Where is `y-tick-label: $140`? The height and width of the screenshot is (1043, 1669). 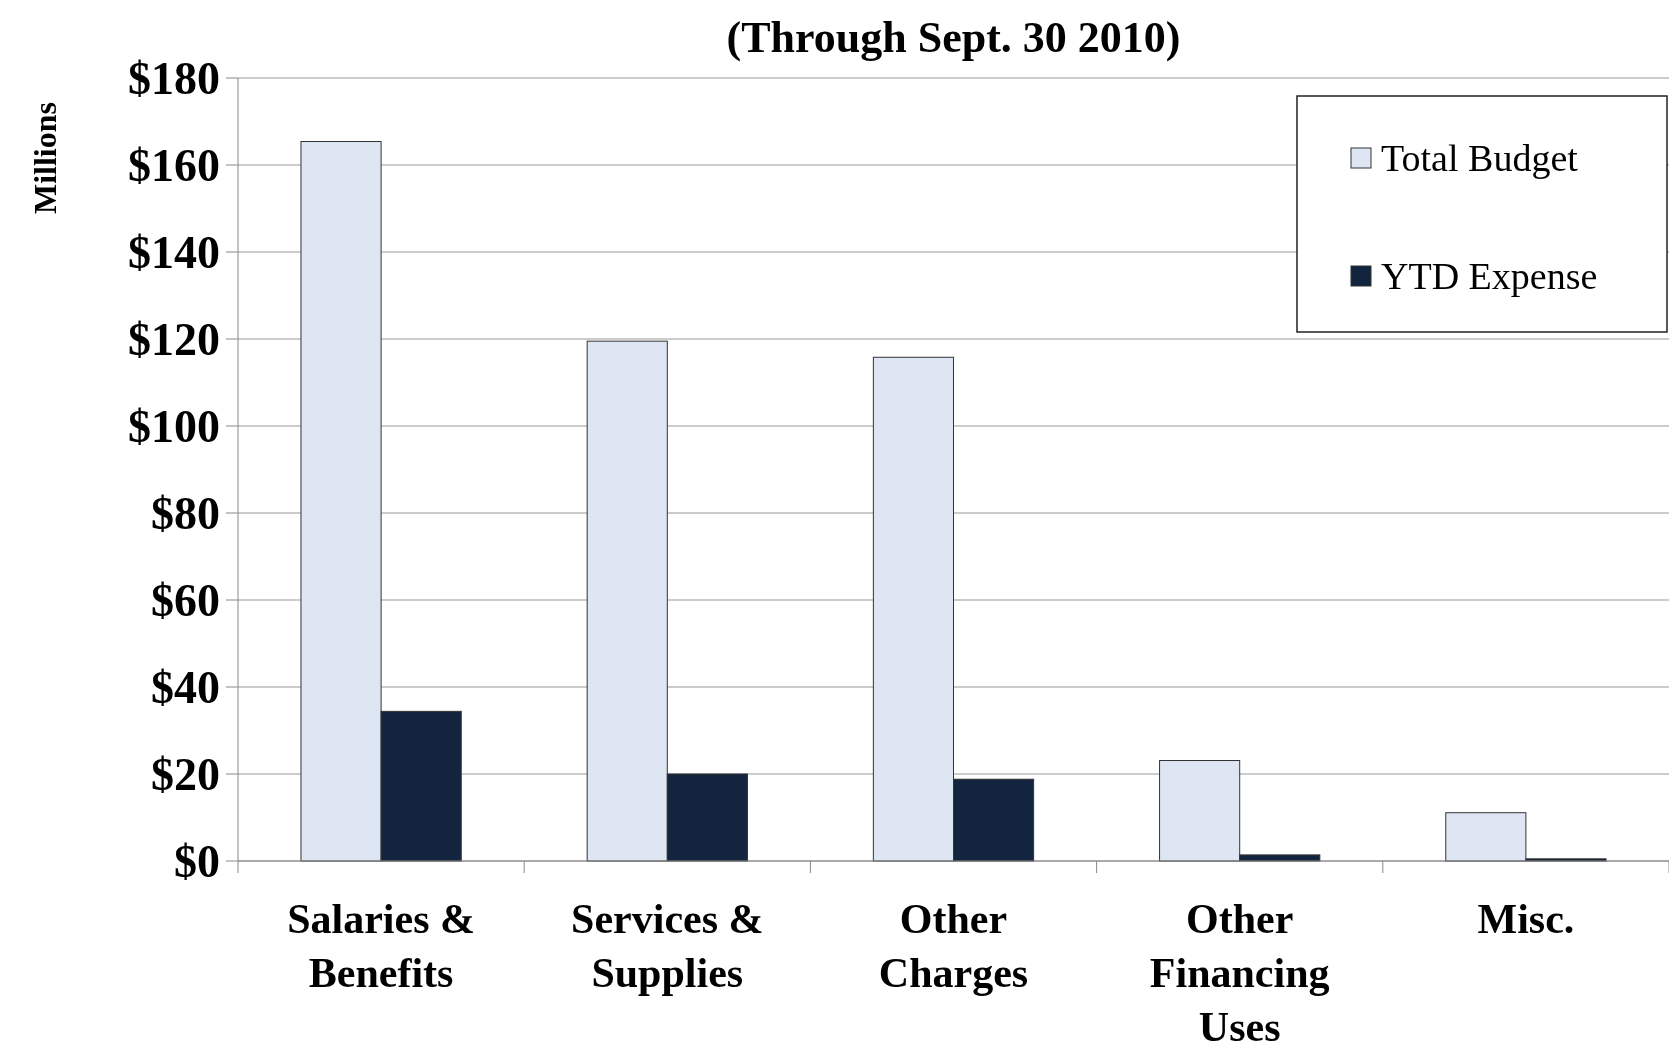
y-tick-label: $140 is located at coordinates (174, 253).